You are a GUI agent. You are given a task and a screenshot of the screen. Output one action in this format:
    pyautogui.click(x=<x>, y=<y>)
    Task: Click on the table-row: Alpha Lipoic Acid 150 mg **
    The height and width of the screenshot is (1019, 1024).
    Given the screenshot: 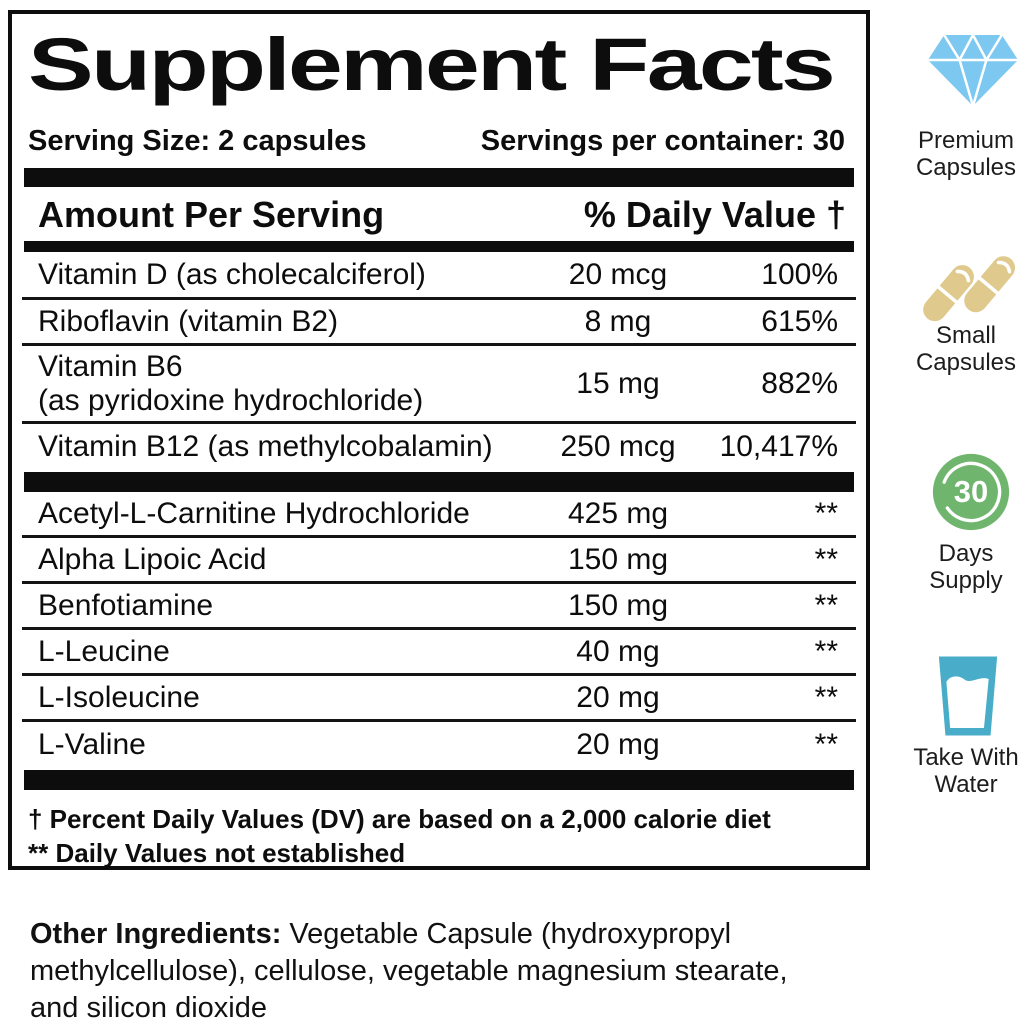 What is the action you would take?
    pyautogui.click(x=439, y=561)
    